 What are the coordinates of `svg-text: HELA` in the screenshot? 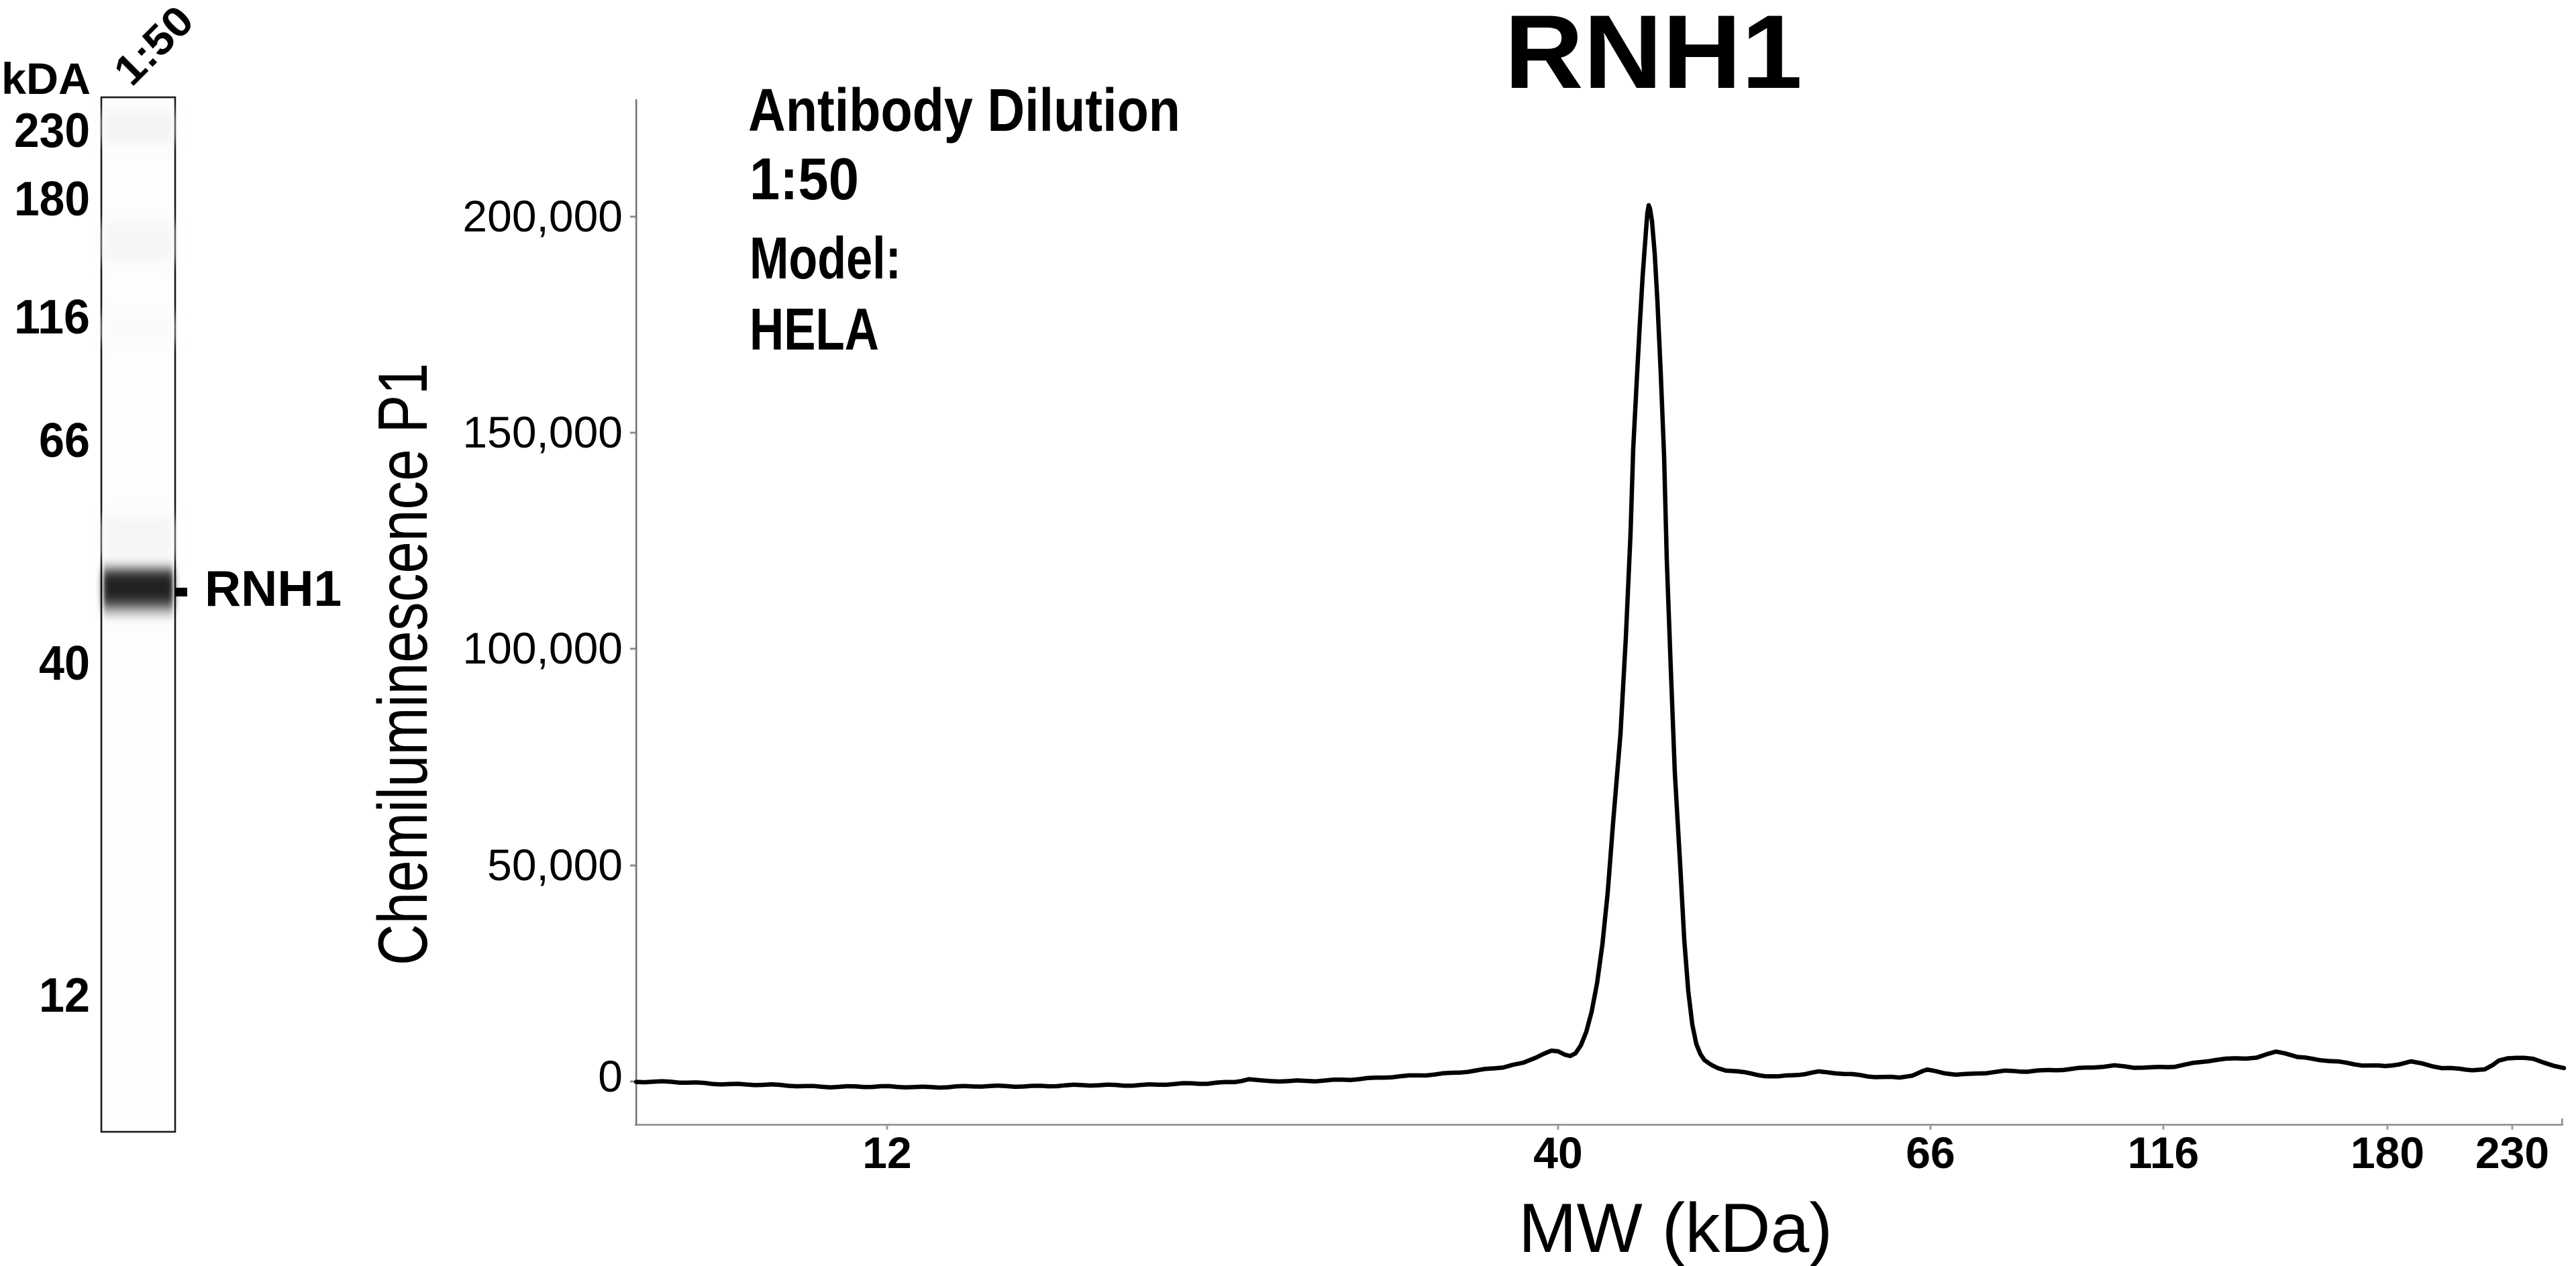 It's located at (814, 329).